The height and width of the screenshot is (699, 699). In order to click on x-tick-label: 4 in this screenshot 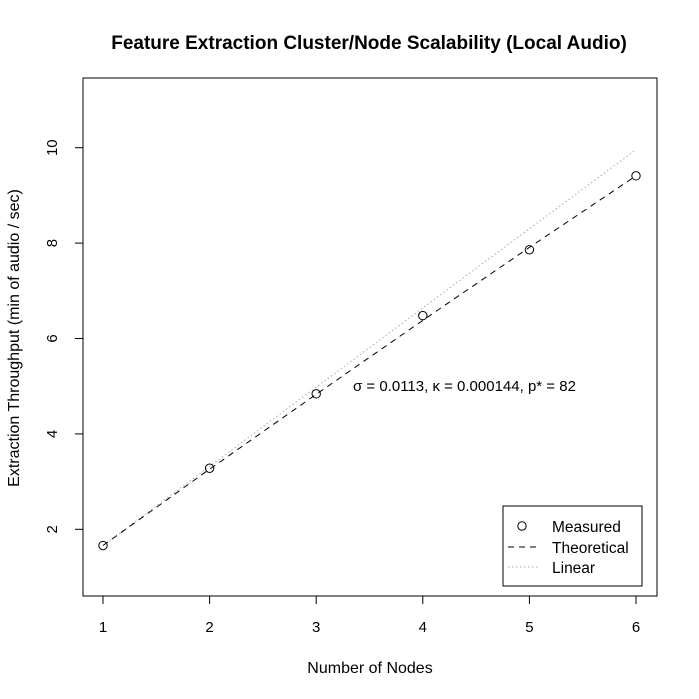, I will do `click(423, 627)`.